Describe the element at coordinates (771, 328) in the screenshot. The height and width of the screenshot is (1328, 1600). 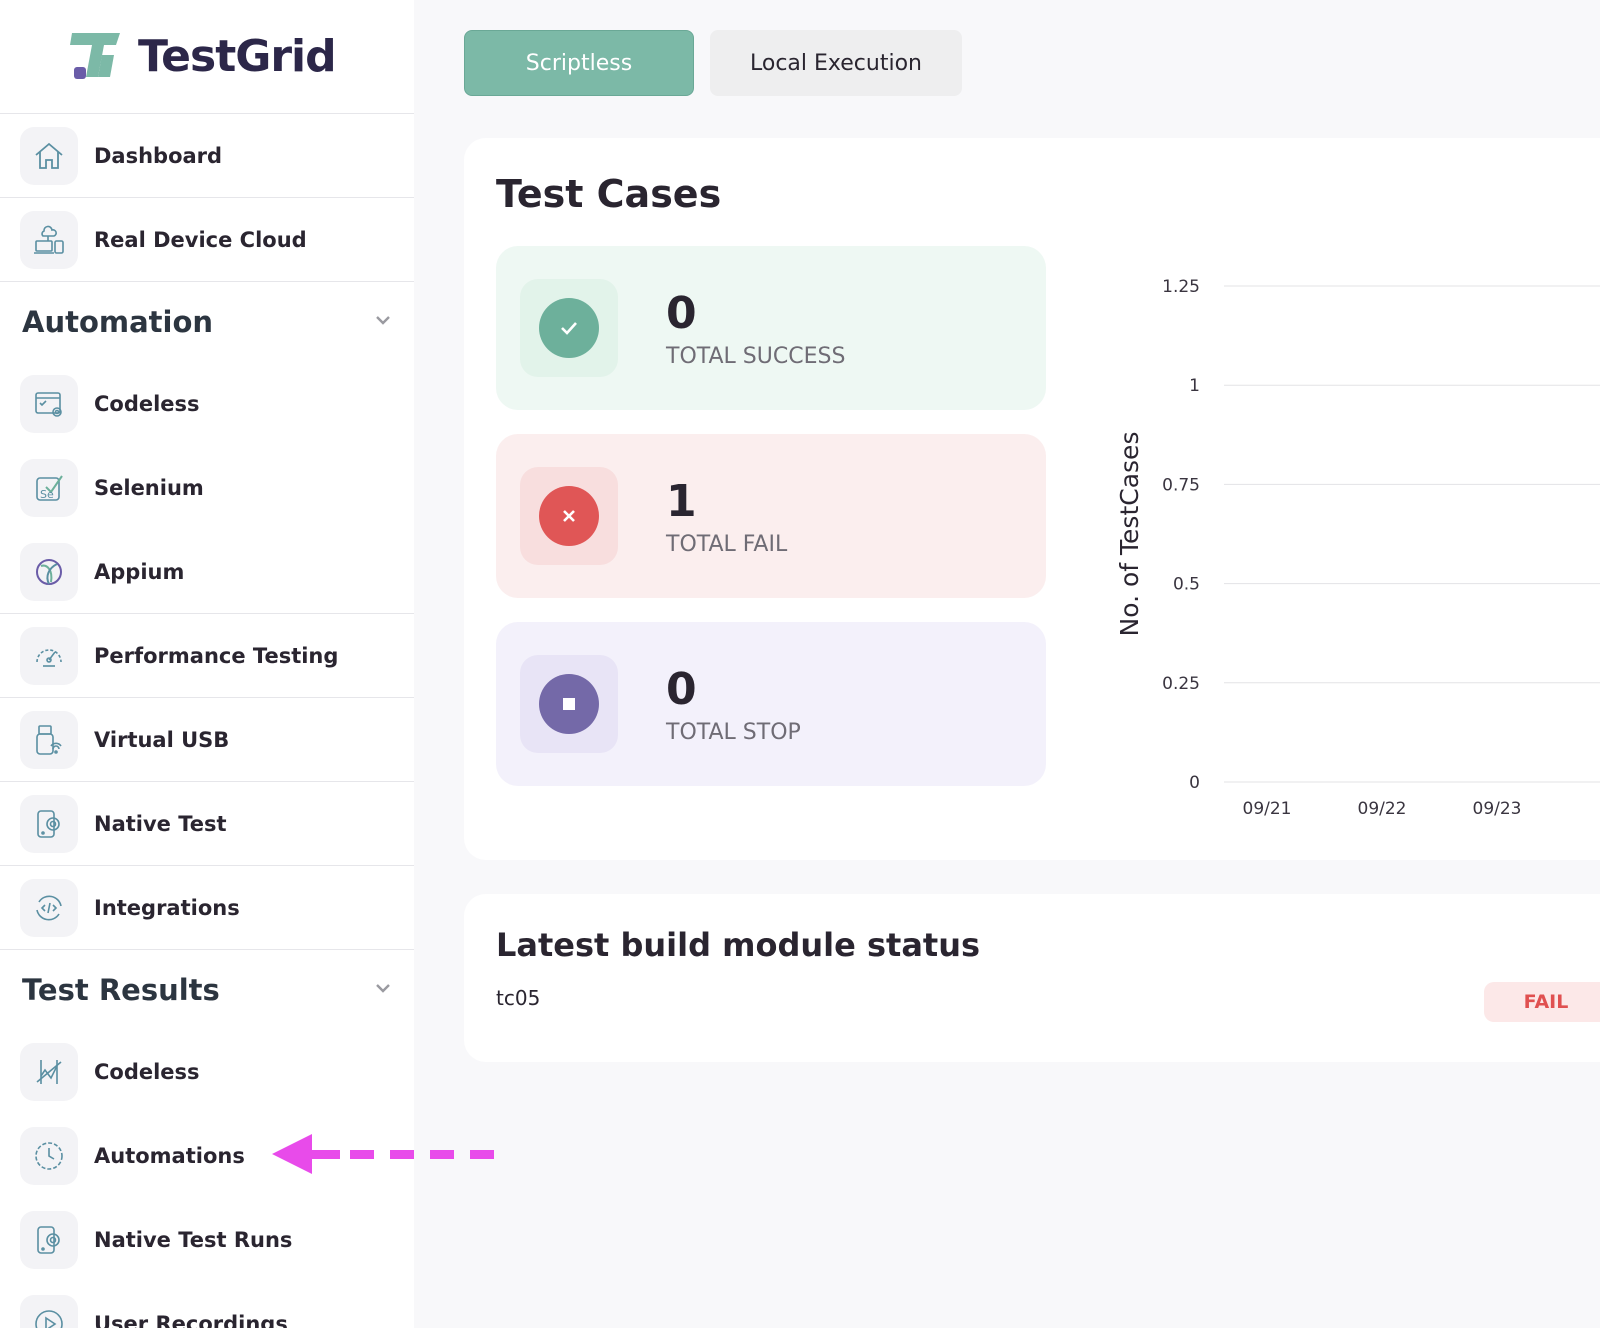
I see `stat-total-success: 0 TOTAL SUCCESS` at that location.